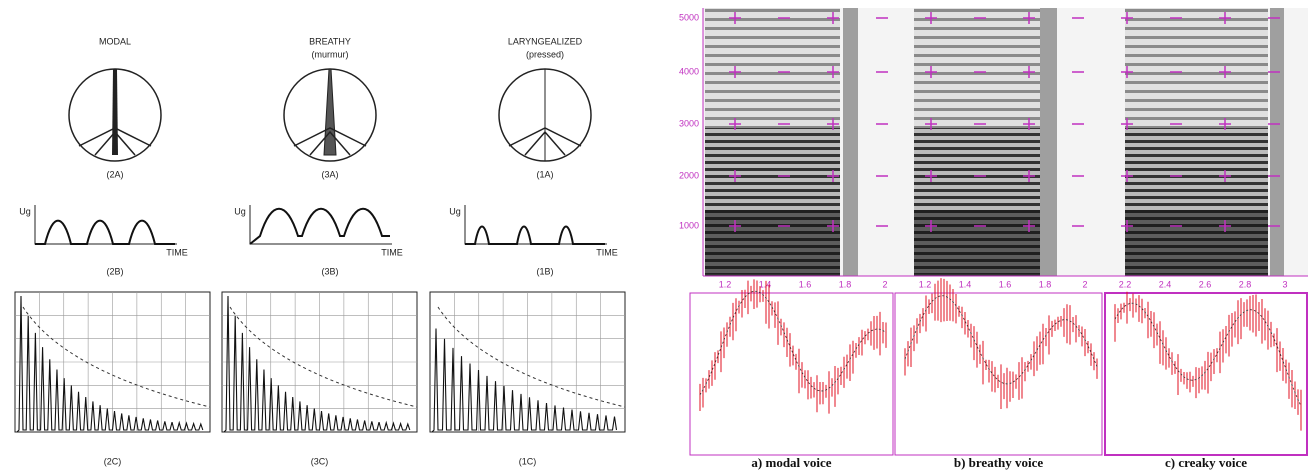 The width and height of the screenshot is (1310, 473). What do you see at coordinates (791, 462) in the screenshot?
I see `caption: a) modal voice` at bounding box center [791, 462].